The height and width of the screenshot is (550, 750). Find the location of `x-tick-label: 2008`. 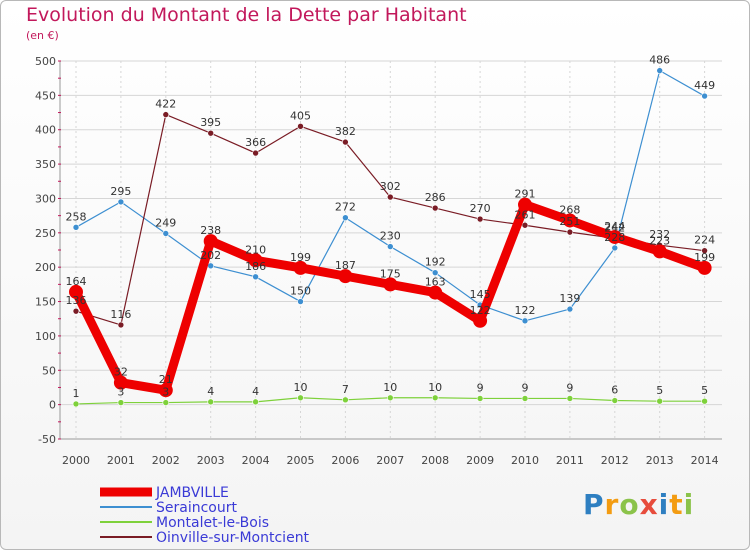

x-tick-label: 2008 is located at coordinates (435, 460).